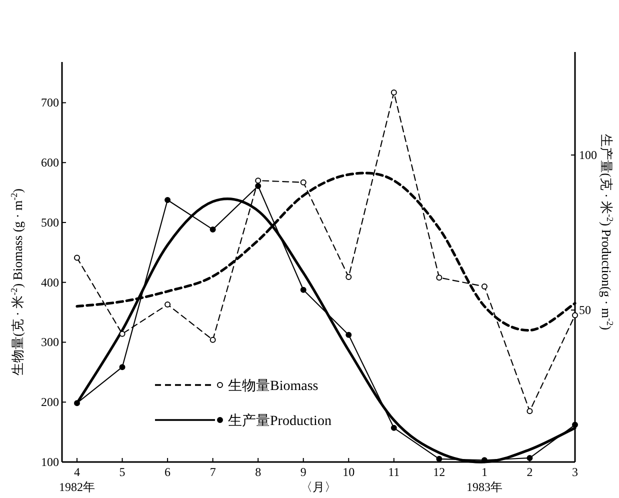 The height and width of the screenshot is (498, 619). I want to click on y-tick-label: 200, so click(50, 402).